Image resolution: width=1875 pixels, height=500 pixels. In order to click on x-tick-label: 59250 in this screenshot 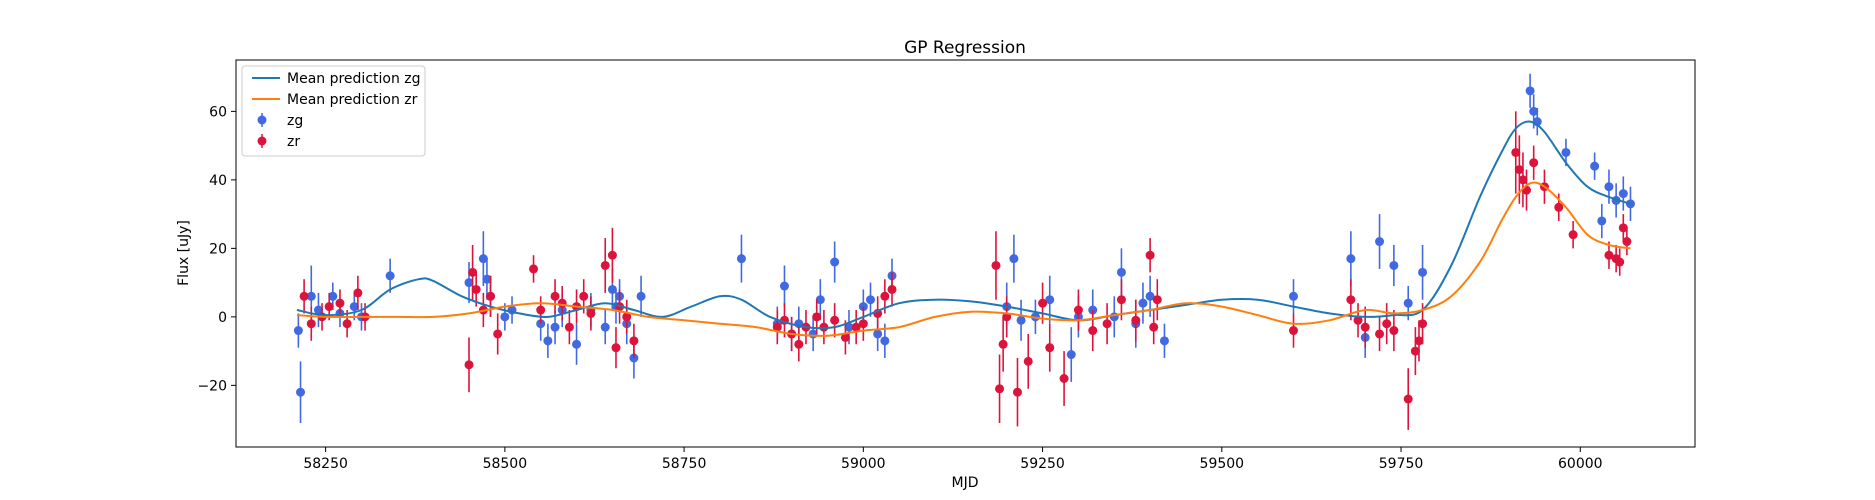, I will do `click(1042, 464)`.